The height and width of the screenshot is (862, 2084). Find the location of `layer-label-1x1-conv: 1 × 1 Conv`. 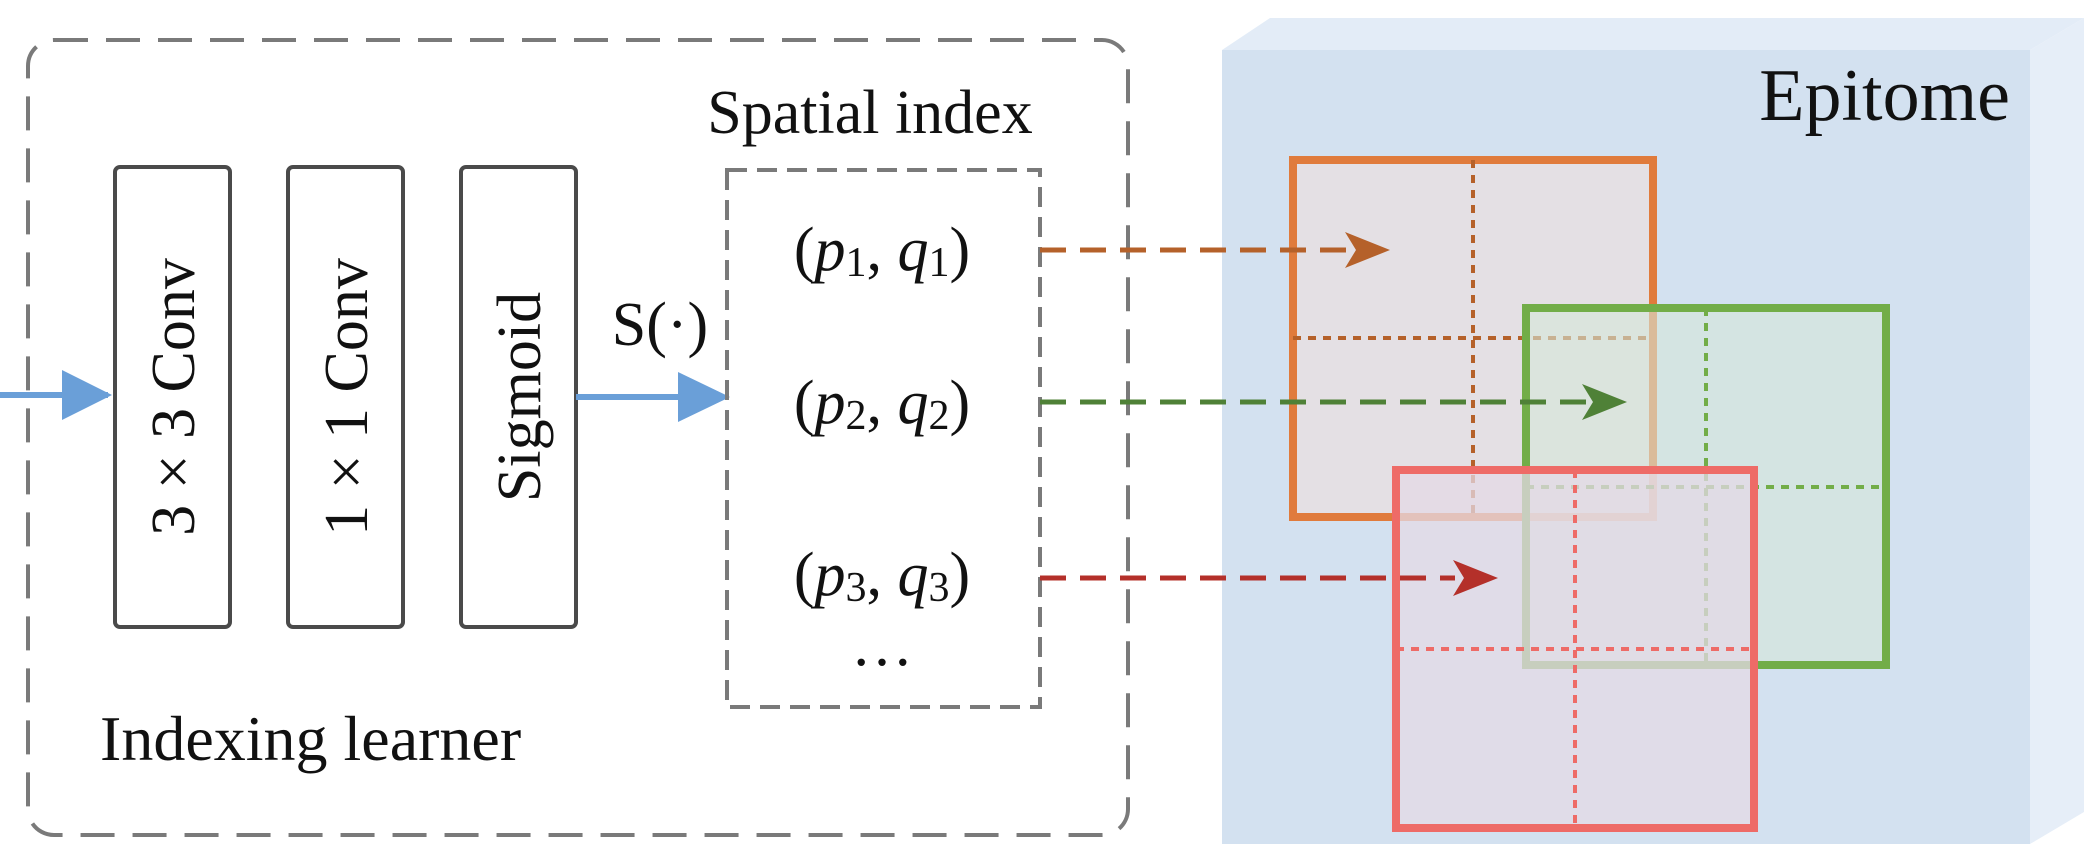

layer-label-1x1-conv: 1 × 1 Conv is located at coordinates (347, 397).